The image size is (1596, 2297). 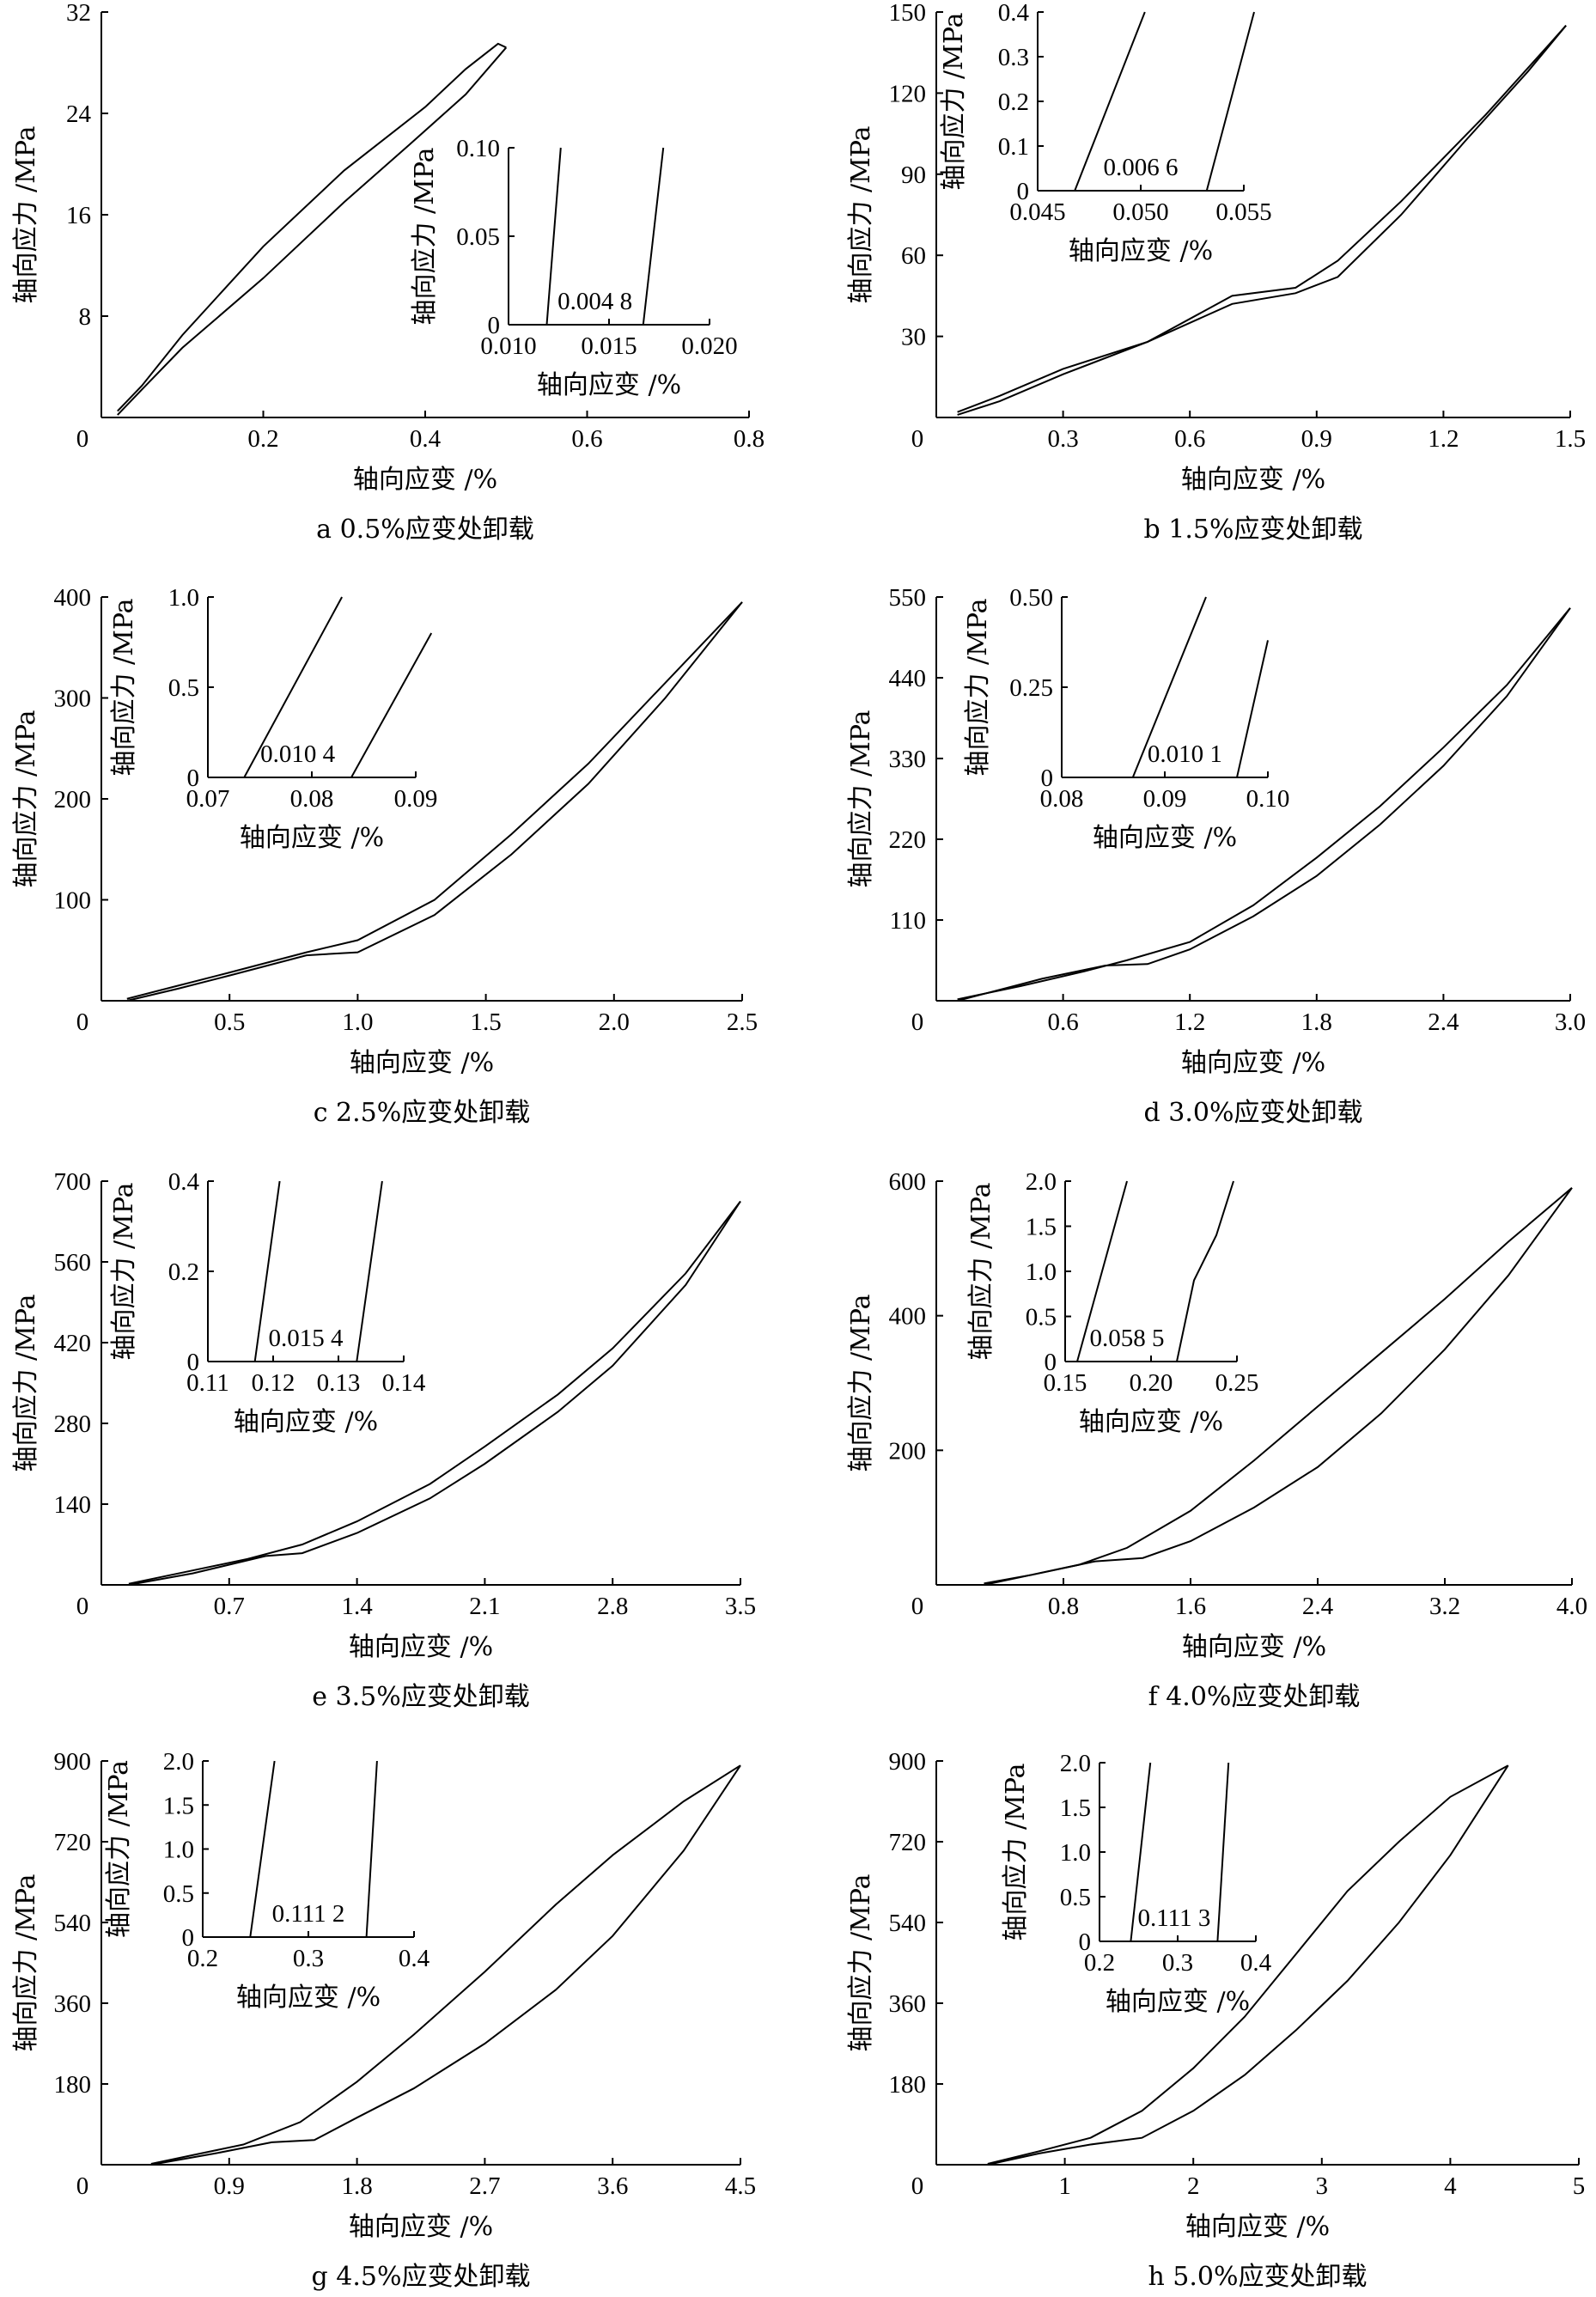 I want to click on panel-a-inset-x-axis-label: 轴向应变 /%, so click(x=609, y=385).